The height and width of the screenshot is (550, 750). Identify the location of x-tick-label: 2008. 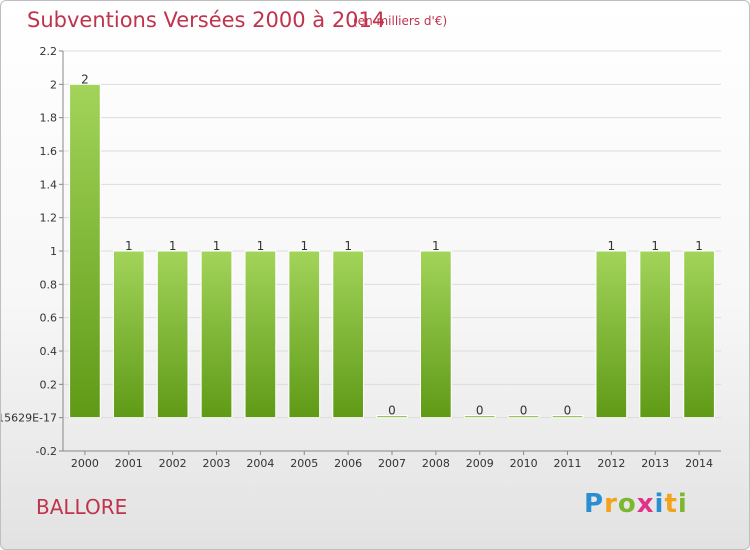
(436, 463).